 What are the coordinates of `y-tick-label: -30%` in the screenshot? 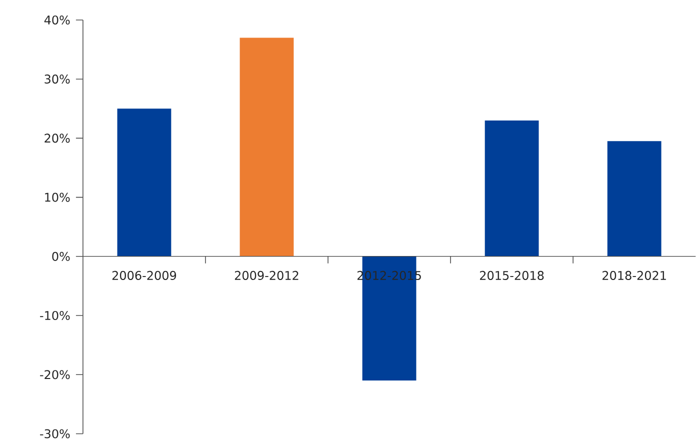 It's located at (55, 433).